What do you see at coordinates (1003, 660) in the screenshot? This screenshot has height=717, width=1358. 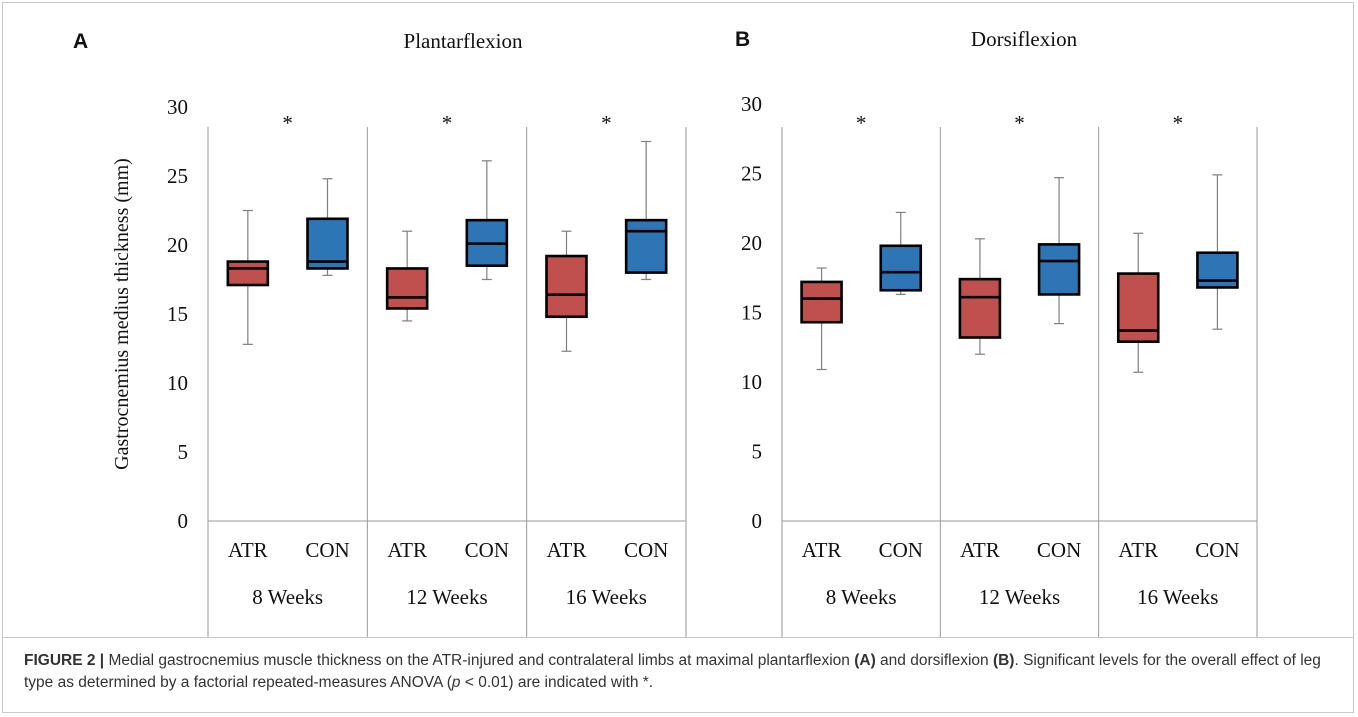 I see `caption-ref-b: (B)` at bounding box center [1003, 660].